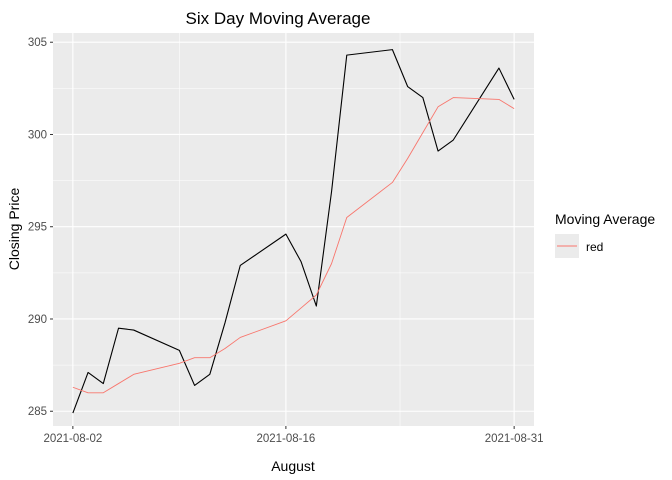 The image size is (672, 480). Describe the element at coordinates (278, 18) in the screenshot. I see `chart-title: Six Day Moving Average` at that location.